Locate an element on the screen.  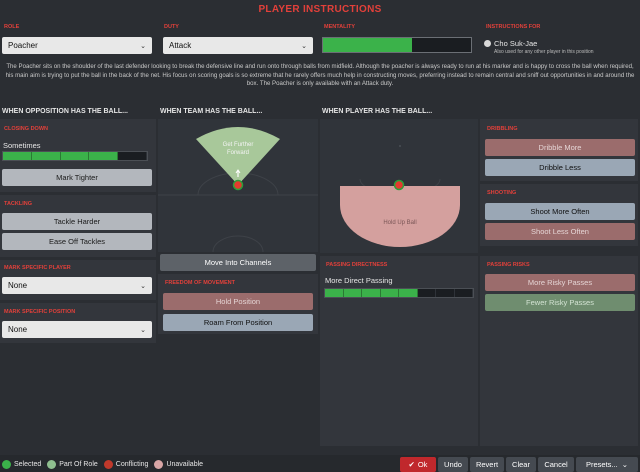
ease-off-tackles-button: Ease Off Tackles is located at coordinates (77, 241).